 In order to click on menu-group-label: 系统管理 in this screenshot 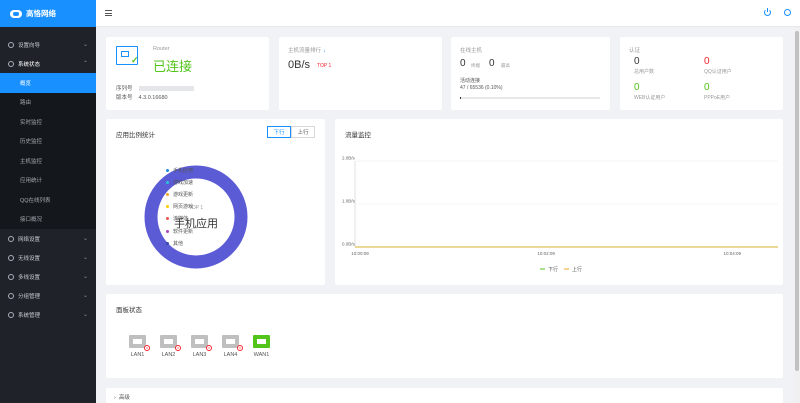, I will do `click(29, 315)`.